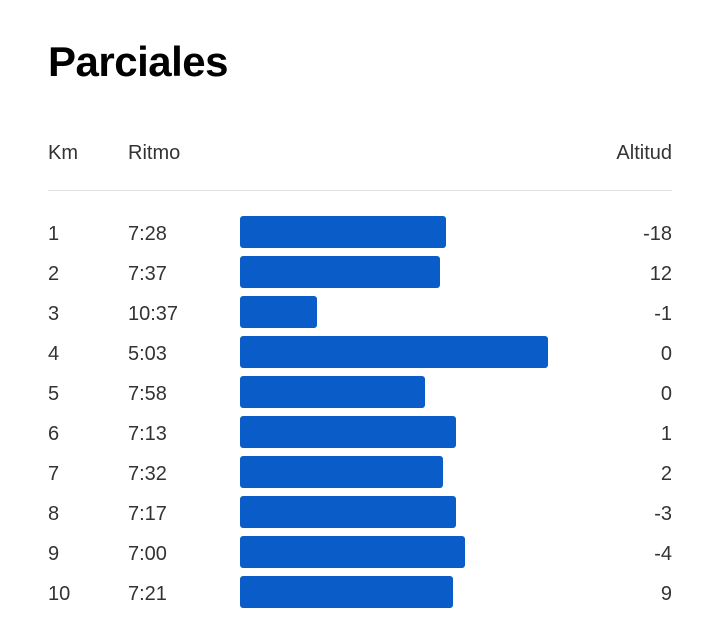 This screenshot has height=644, width=720. Describe the element at coordinates (59, 594) in the screenshot. I see `split-km: 10` at that location.